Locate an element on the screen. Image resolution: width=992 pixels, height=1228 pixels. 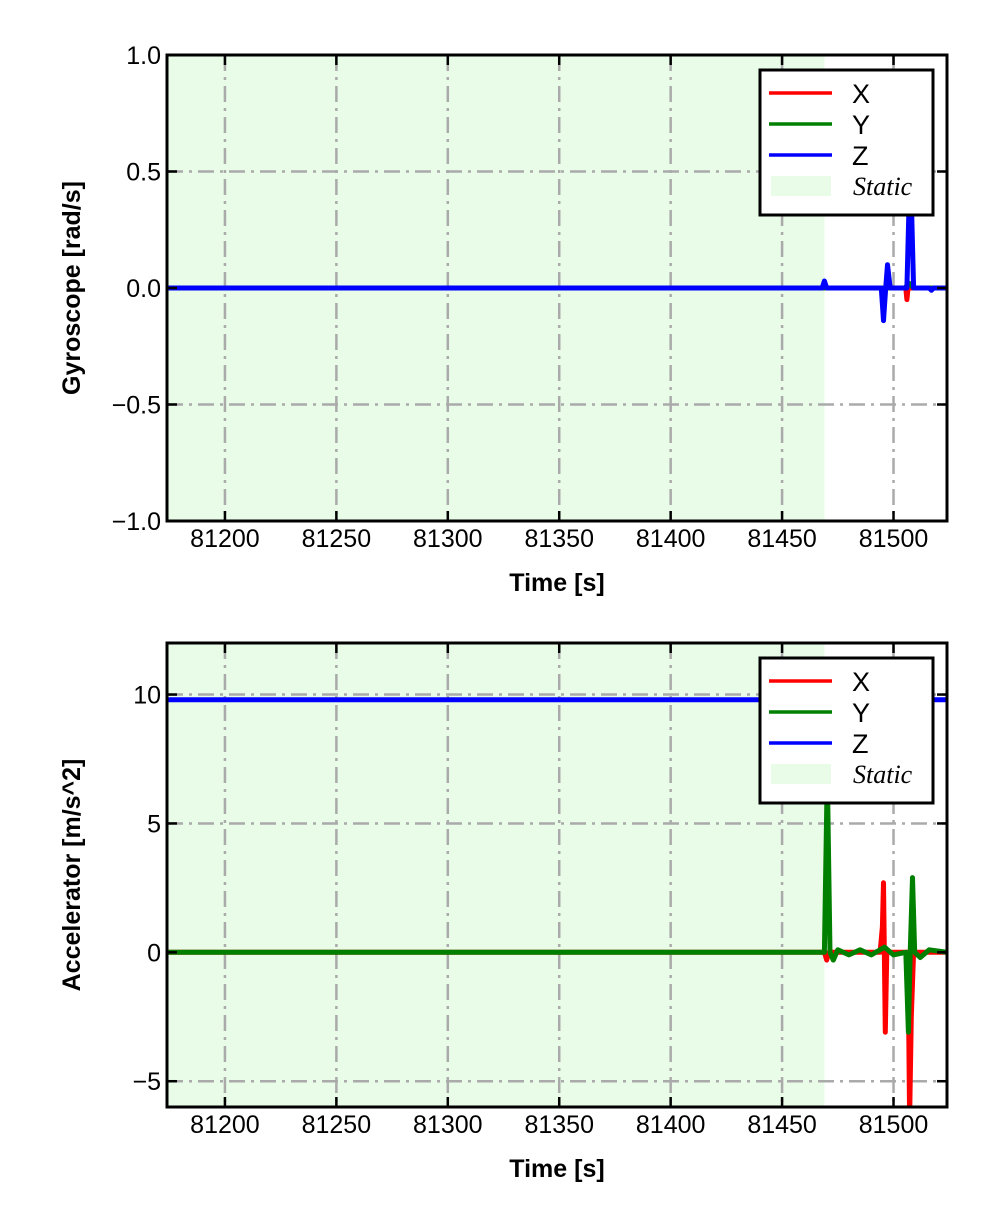
y-tick-label: 0.5 is located at coordinates (143, 173).